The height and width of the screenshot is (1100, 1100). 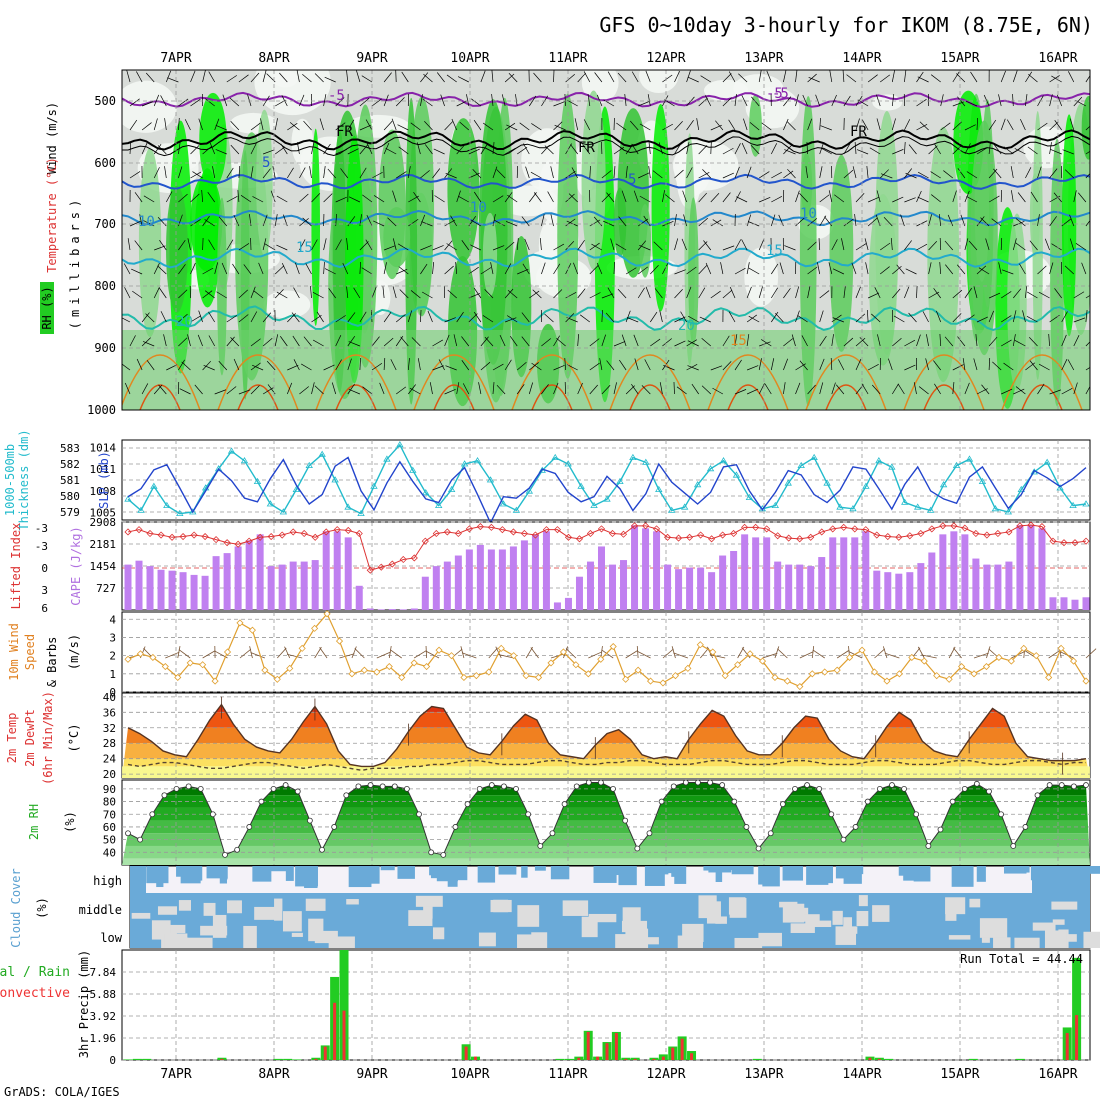 What do you see at coordinates (757, 1059) in the screenshot?
I see `precip-total-bar` at bounding box center [757, 1059].